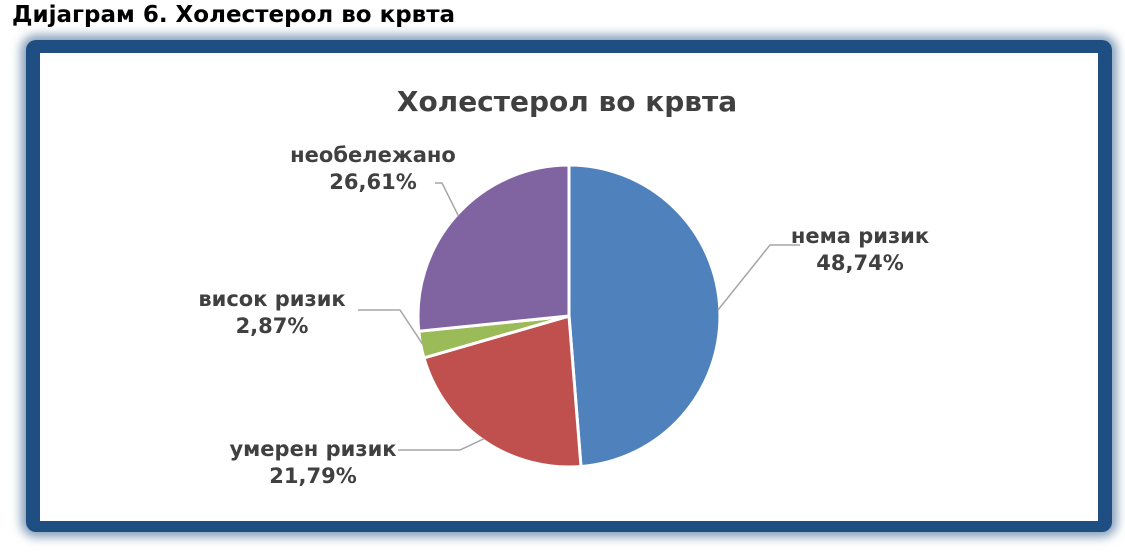 This screenshot has height=556, width=1125. I want to click on slice-value-label: 48,74%, so click(859, 263).